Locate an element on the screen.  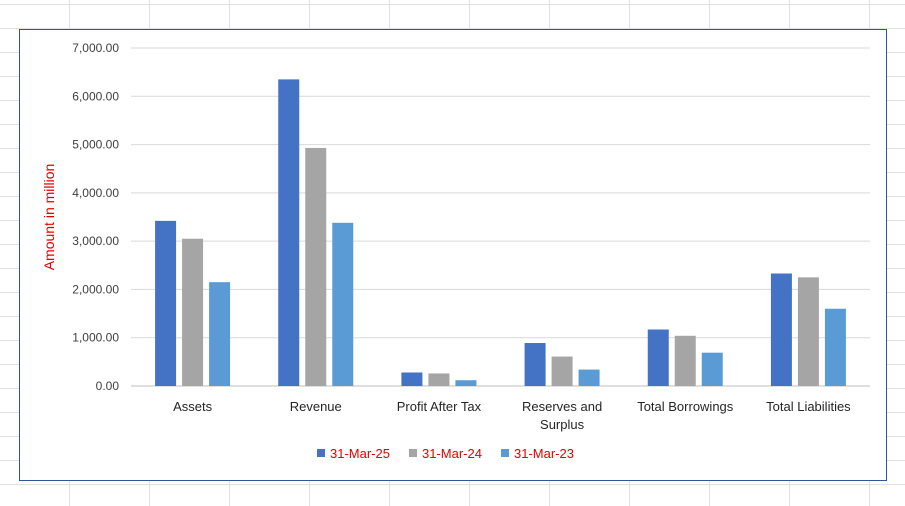
legend-label: 31-Mar-23 is located at coordinates (544, 453).